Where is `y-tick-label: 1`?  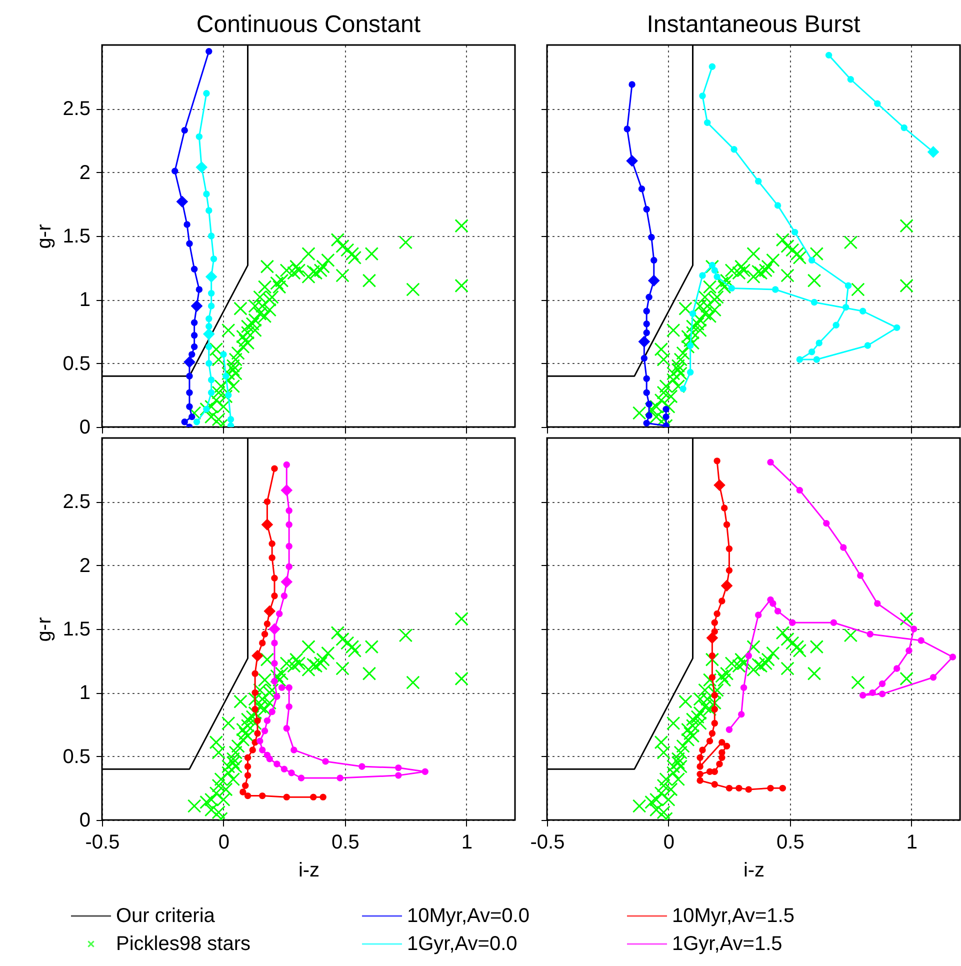
y-tick-label: 1 is located at coordinates (84, 300).